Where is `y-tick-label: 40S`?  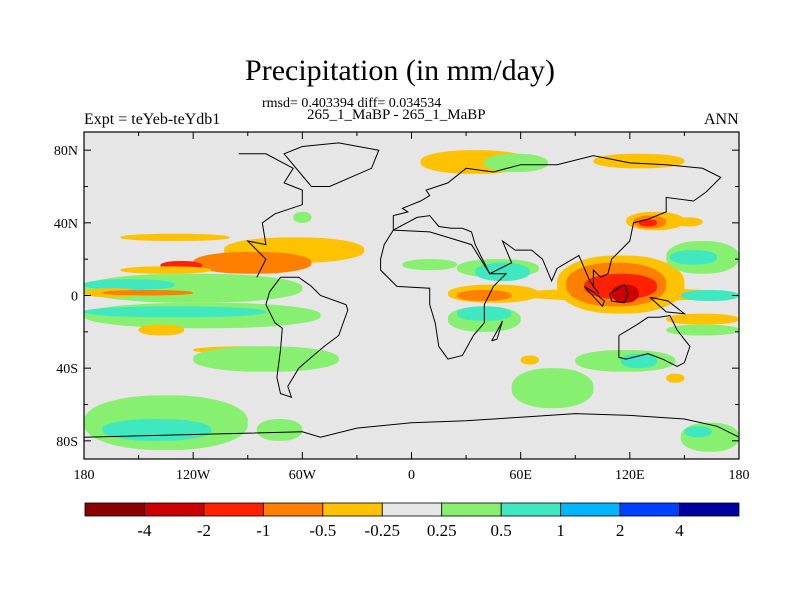
y-tick-label: 40S is located at coordinates (67, 369).